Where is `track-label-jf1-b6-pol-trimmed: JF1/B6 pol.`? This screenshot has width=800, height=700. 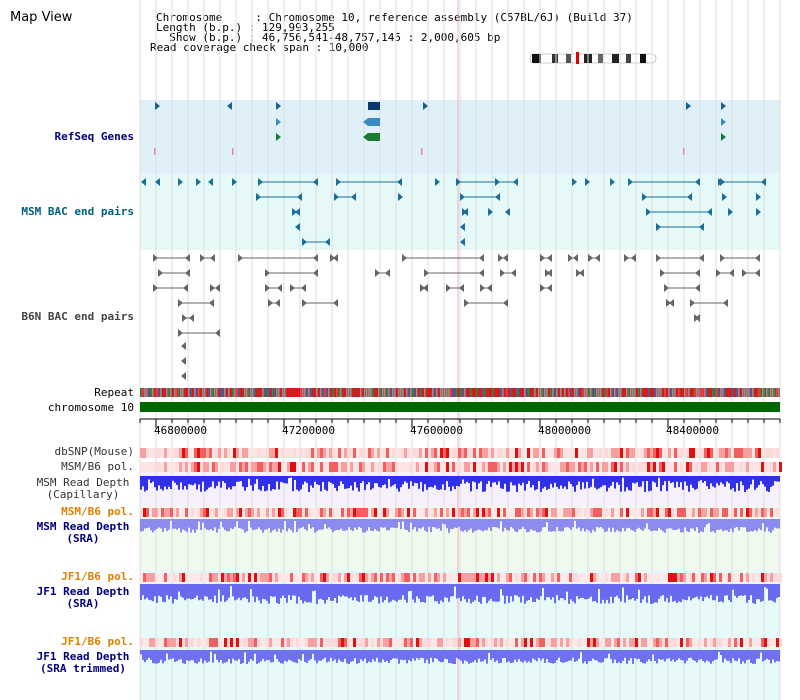 track-label-jf1-b6-pol-trimmed: JF1/B6 pol. is located at coordinates (97, 641).